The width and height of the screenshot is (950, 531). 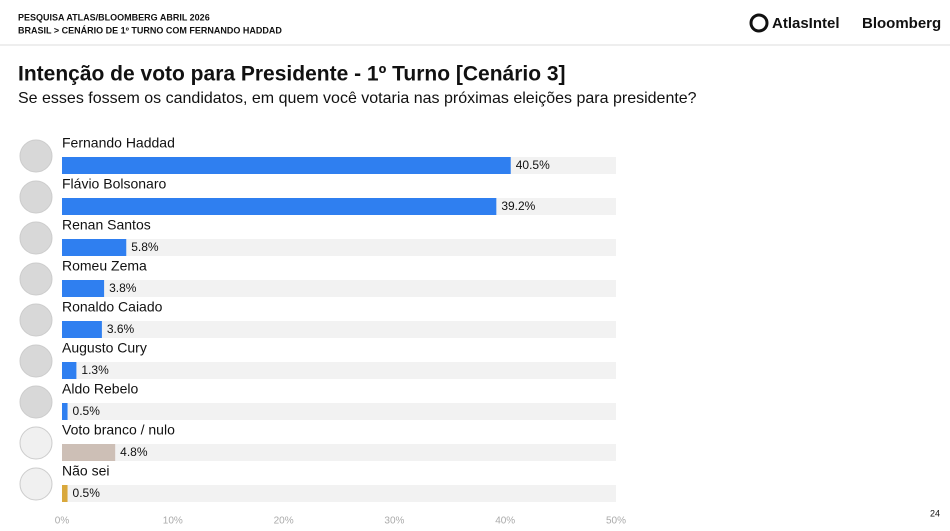 What do you see at coordinates (114, 184) in the screenshot?
I see `category-label: Flávio Bolsonaro` at bounding box center [114, 184].